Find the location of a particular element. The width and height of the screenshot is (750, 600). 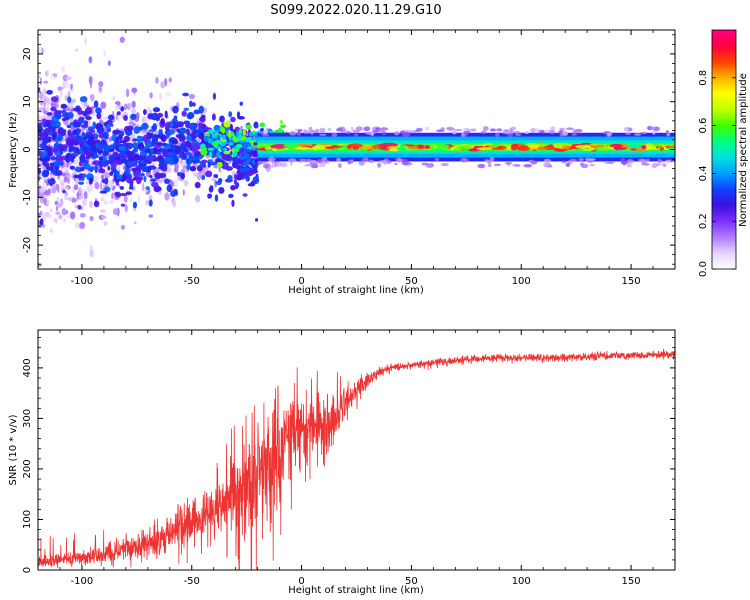

spectrogram-x-tick-label: -100 is located at coordinates (82, 281).